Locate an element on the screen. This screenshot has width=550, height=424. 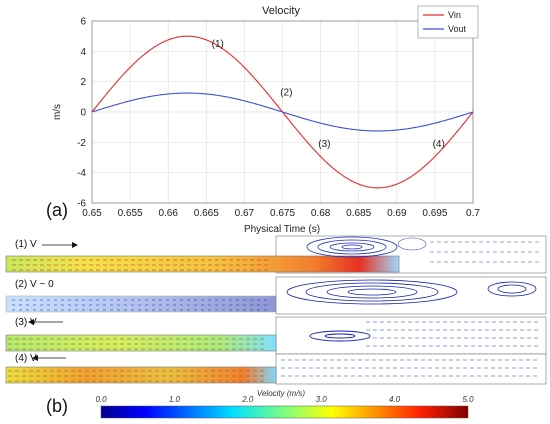
x-tick-label: 0.7 is located at coordinates (473, 213).